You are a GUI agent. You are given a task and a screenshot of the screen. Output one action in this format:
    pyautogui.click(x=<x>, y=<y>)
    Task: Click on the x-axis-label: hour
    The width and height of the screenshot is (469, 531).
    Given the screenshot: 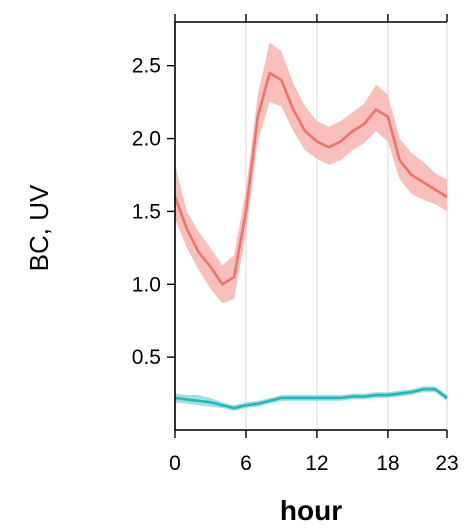 What is the action you would take?
    pyautogui.click(x=311, y=510)
    